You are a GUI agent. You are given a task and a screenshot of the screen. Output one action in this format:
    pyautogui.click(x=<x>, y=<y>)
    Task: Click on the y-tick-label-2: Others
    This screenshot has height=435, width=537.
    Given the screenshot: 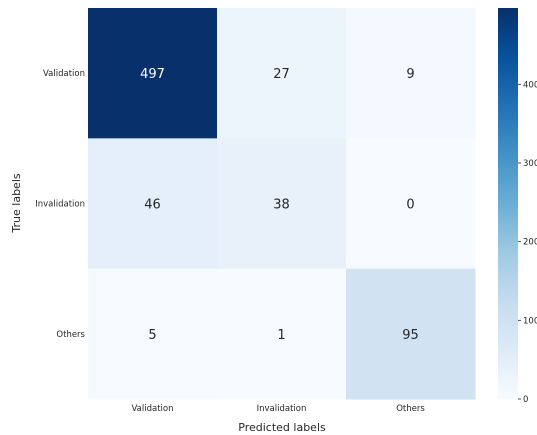 What is the action you would take?
    pyautogui.click(x=70, y=335)
    